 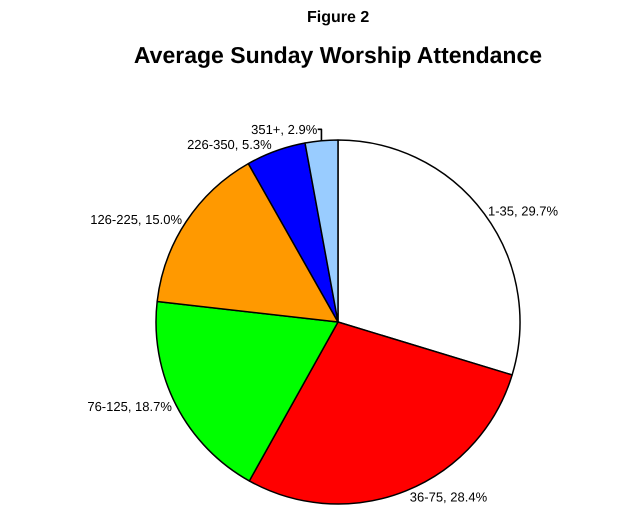 I want to click on chart-title: Average Sunday Worship Attendance, so click(x=338, y=55).